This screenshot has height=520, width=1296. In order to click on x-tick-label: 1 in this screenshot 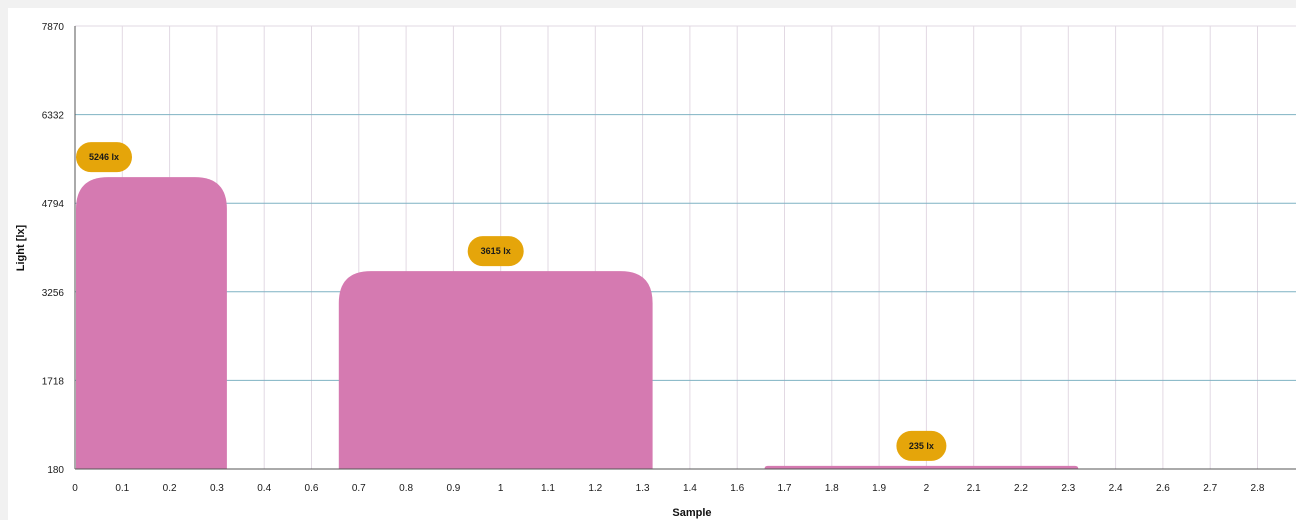, I will do `click(501, 488)`.